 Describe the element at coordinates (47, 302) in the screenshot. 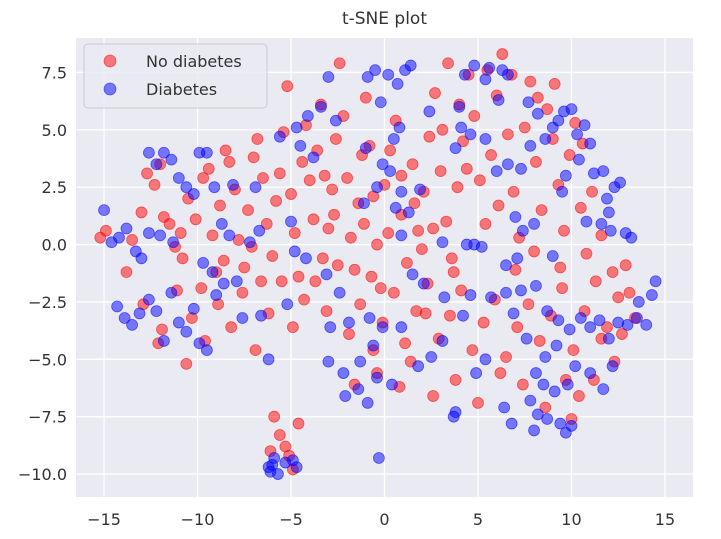

I see `y-tick-label: −2.5` at that location.